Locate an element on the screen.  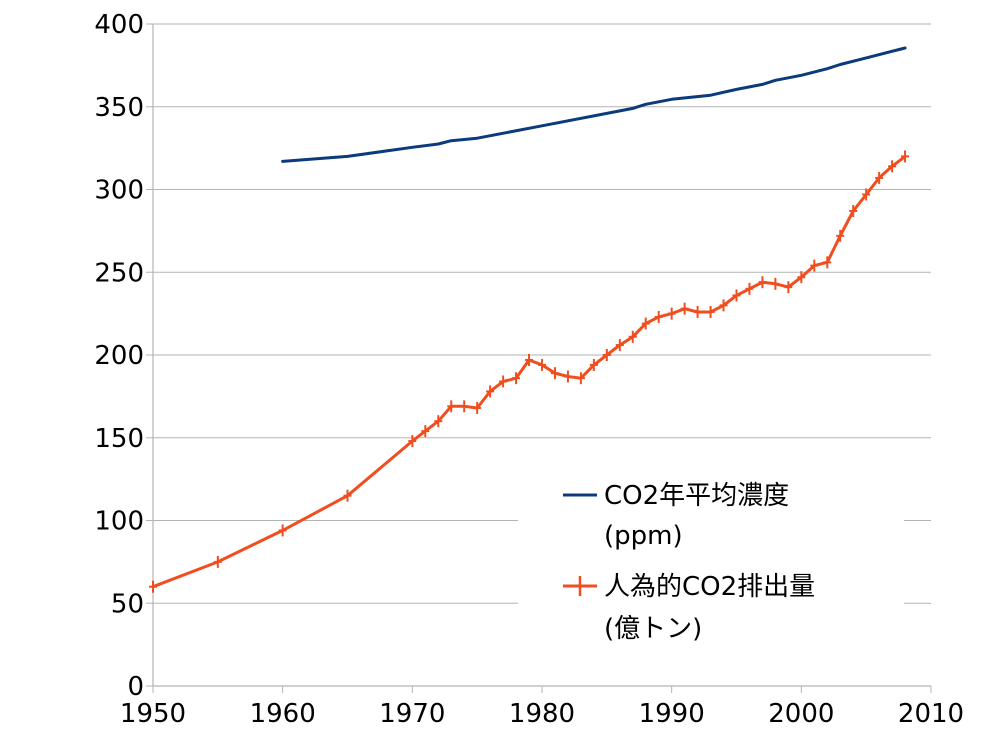
legend: CO2年平均濃度 (ppm) 人為的CO2排出量 (億トン) is located at coordinates (711, 560).